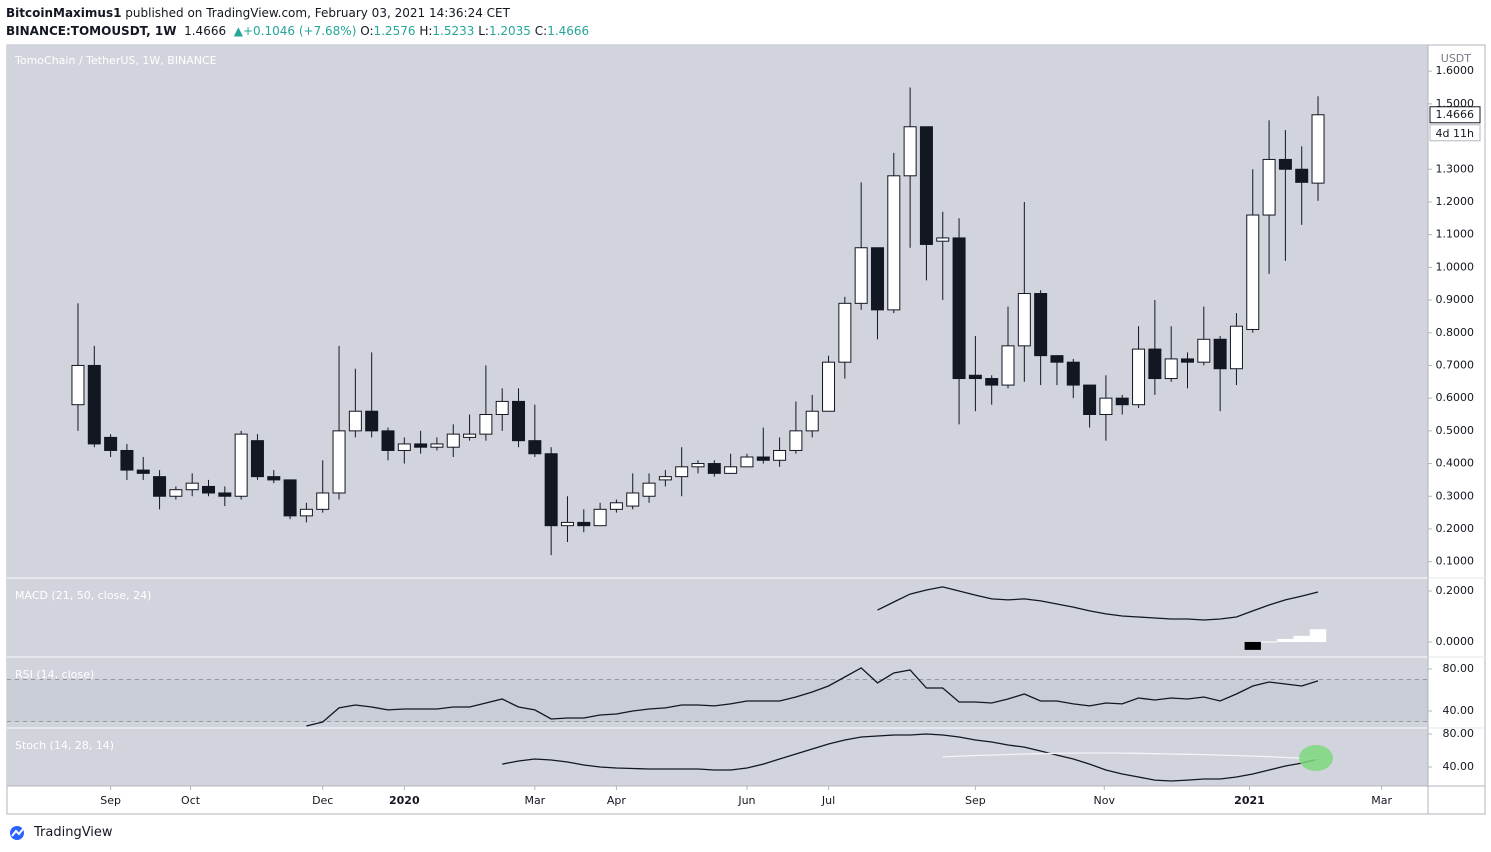 This screenshot has width=1491, height=852. Describe the element at coordinates (1249, 800) in the screenshot. I see `x-tick-label: 2021` at that location.